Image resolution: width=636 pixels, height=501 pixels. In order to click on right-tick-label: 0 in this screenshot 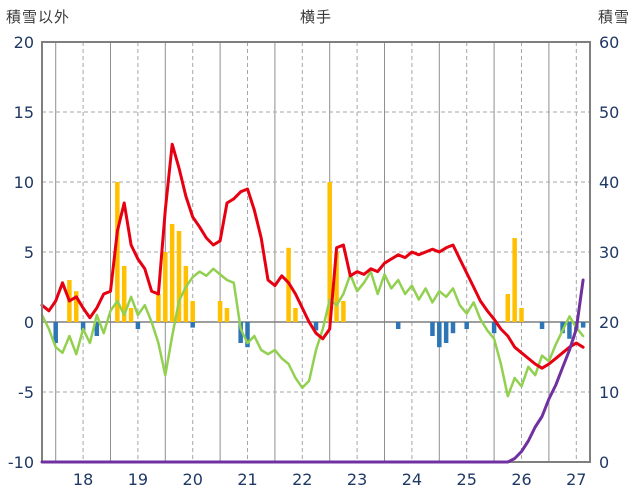, I will do `click(604, 462)`.